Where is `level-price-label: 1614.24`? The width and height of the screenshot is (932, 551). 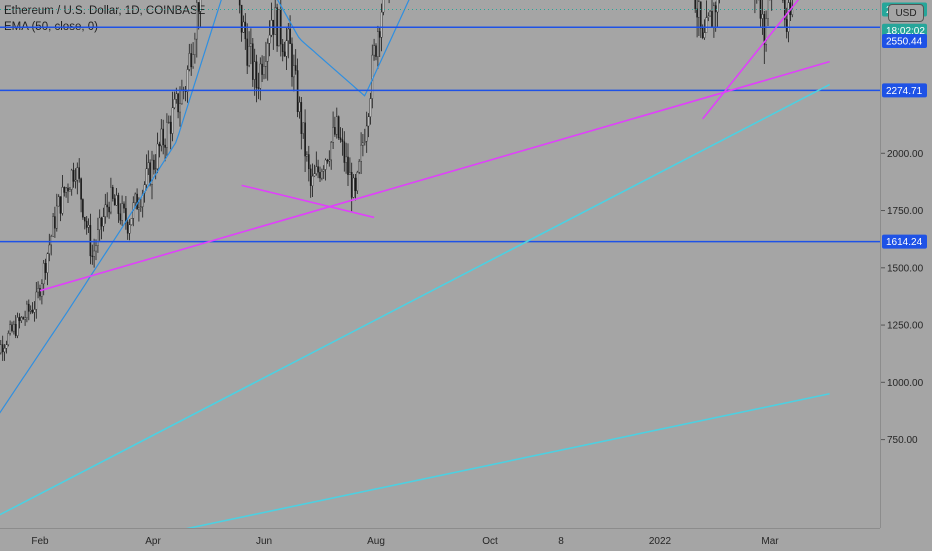 level-price-label: 1614.24 is located at coordinates (904, 242).